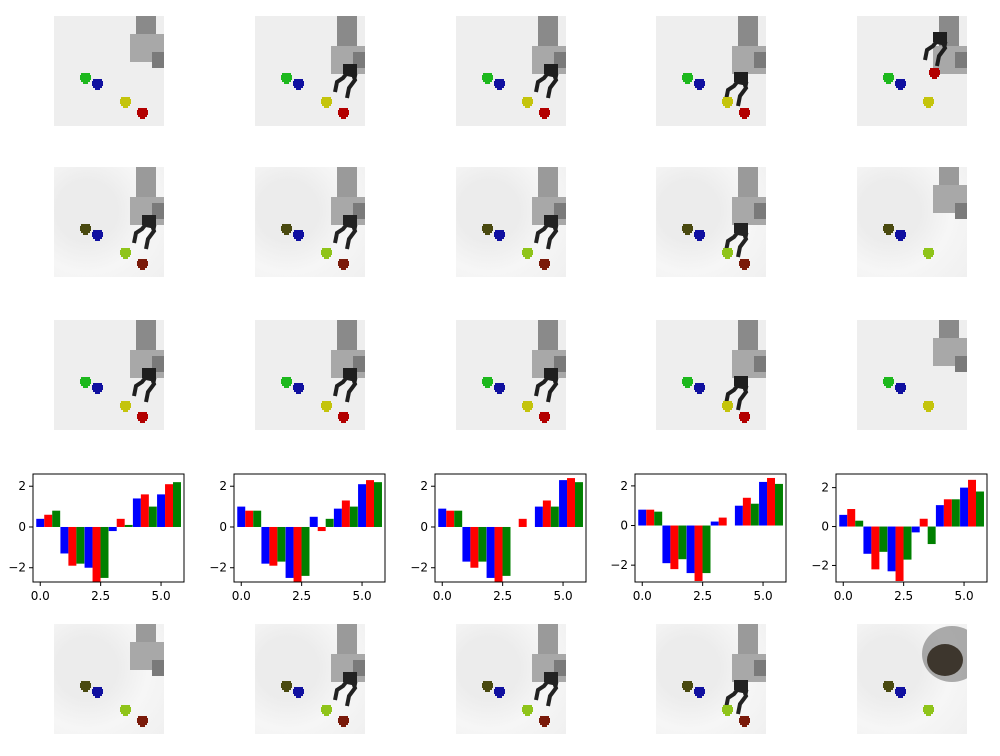 This screenshot has height=756, width=1000. Describe the element at coordinates (698, 538) in the screenshot. I see `bar-chart-svg: 0.0 2.5 5.0 −2 0 2` at that location.